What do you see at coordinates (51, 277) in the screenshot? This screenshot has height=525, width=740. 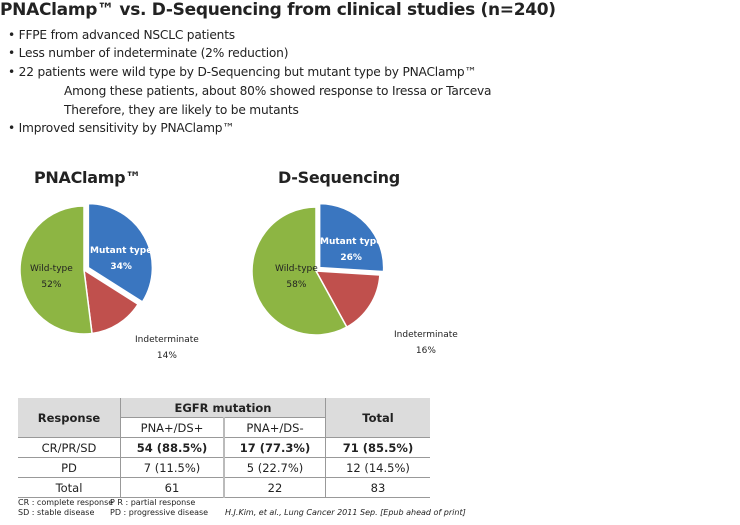 I see `label-wild-1: Wild-type 52%` at bounding box center [51, 277].